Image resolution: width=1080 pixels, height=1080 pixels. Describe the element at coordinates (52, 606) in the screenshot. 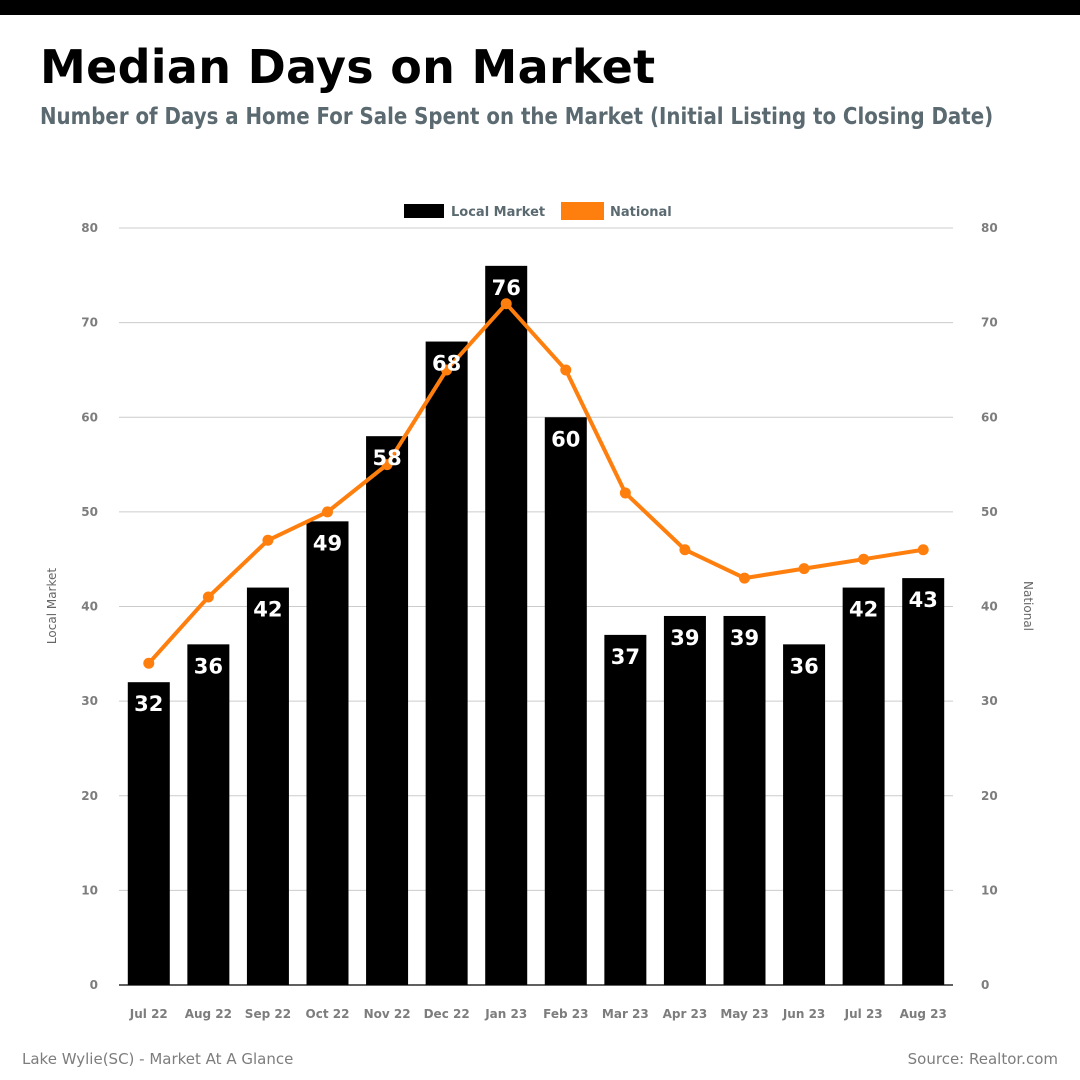

I see `y-axis-title: Local Market` at that location.